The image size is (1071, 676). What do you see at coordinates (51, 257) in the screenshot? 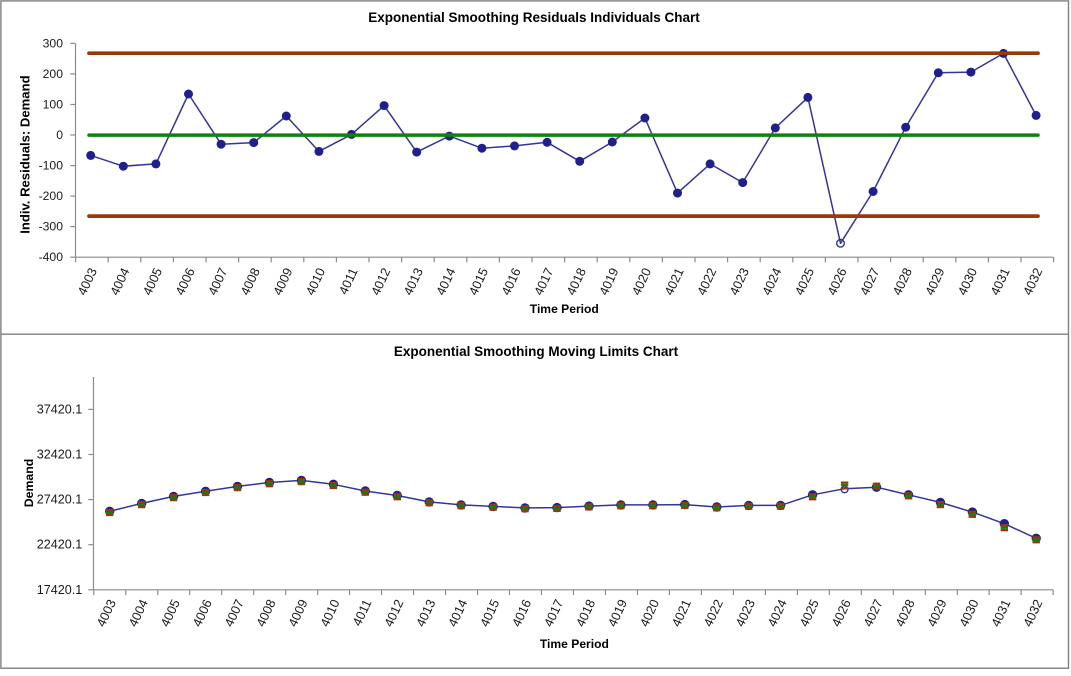
I see `svg-text: -400` at bounding box center [51, 257].